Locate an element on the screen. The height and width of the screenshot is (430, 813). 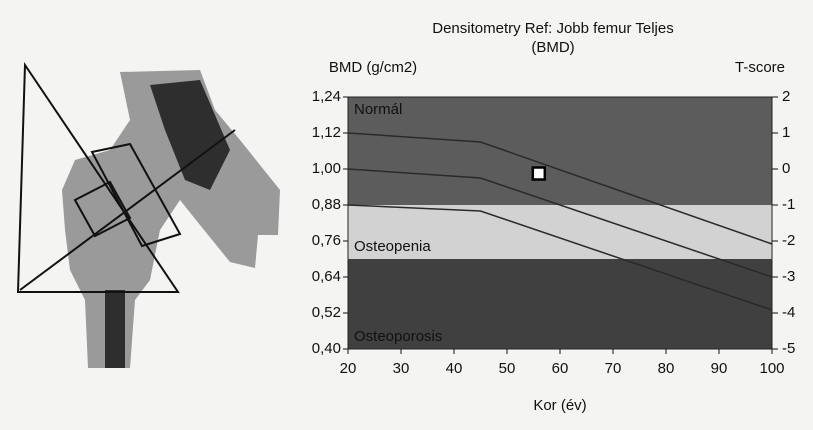
x-tick-label: 100 is located at coordinates (771, 368).